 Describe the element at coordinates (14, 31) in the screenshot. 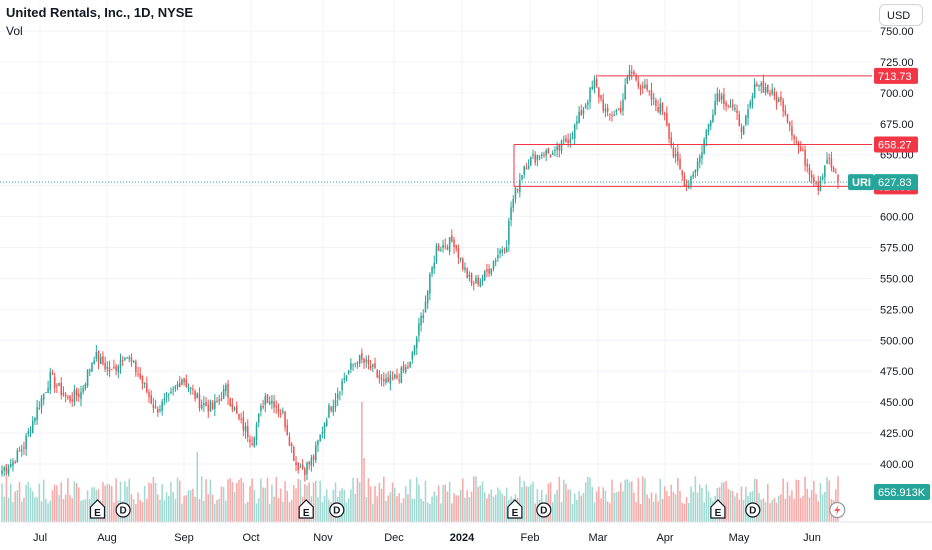

I see `volume-legend: Vol` at that location.